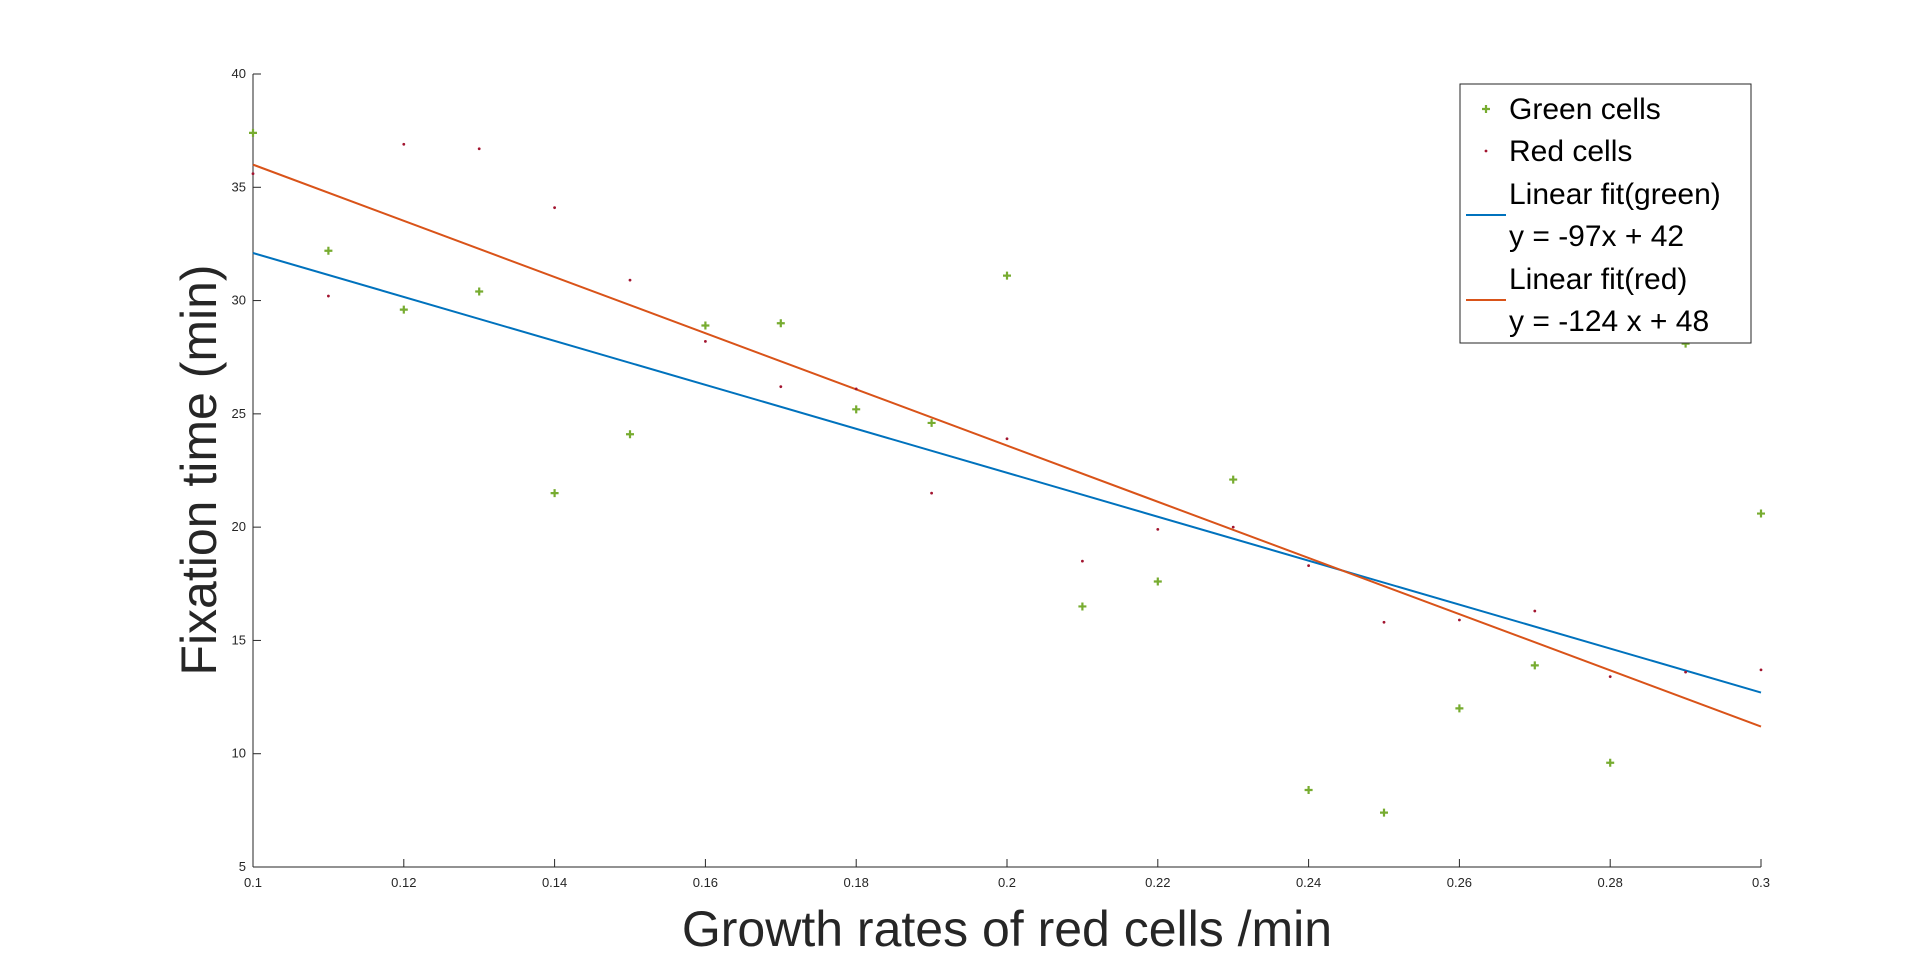  What do you see at coordinates (1598, 279) in the screenshot?
I see `legend-label: Linear fit(red)` at bounding box center [1598, 279].